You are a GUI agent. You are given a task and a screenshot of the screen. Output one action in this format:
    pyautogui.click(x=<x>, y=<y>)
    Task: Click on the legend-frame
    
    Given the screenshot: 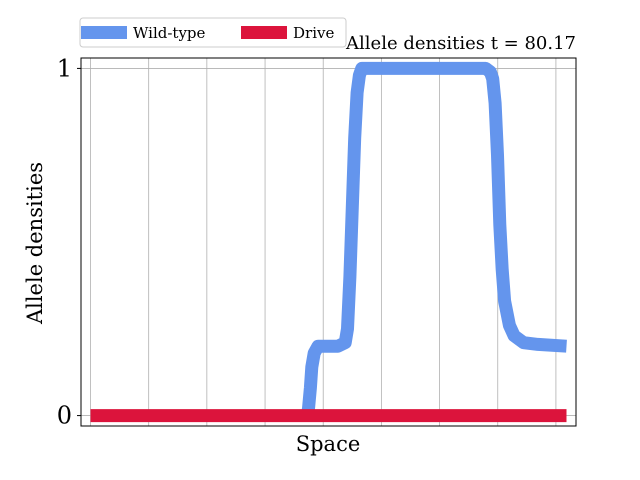 What is the action you would take?
    pyautogui.click(x=213, y=32)
    